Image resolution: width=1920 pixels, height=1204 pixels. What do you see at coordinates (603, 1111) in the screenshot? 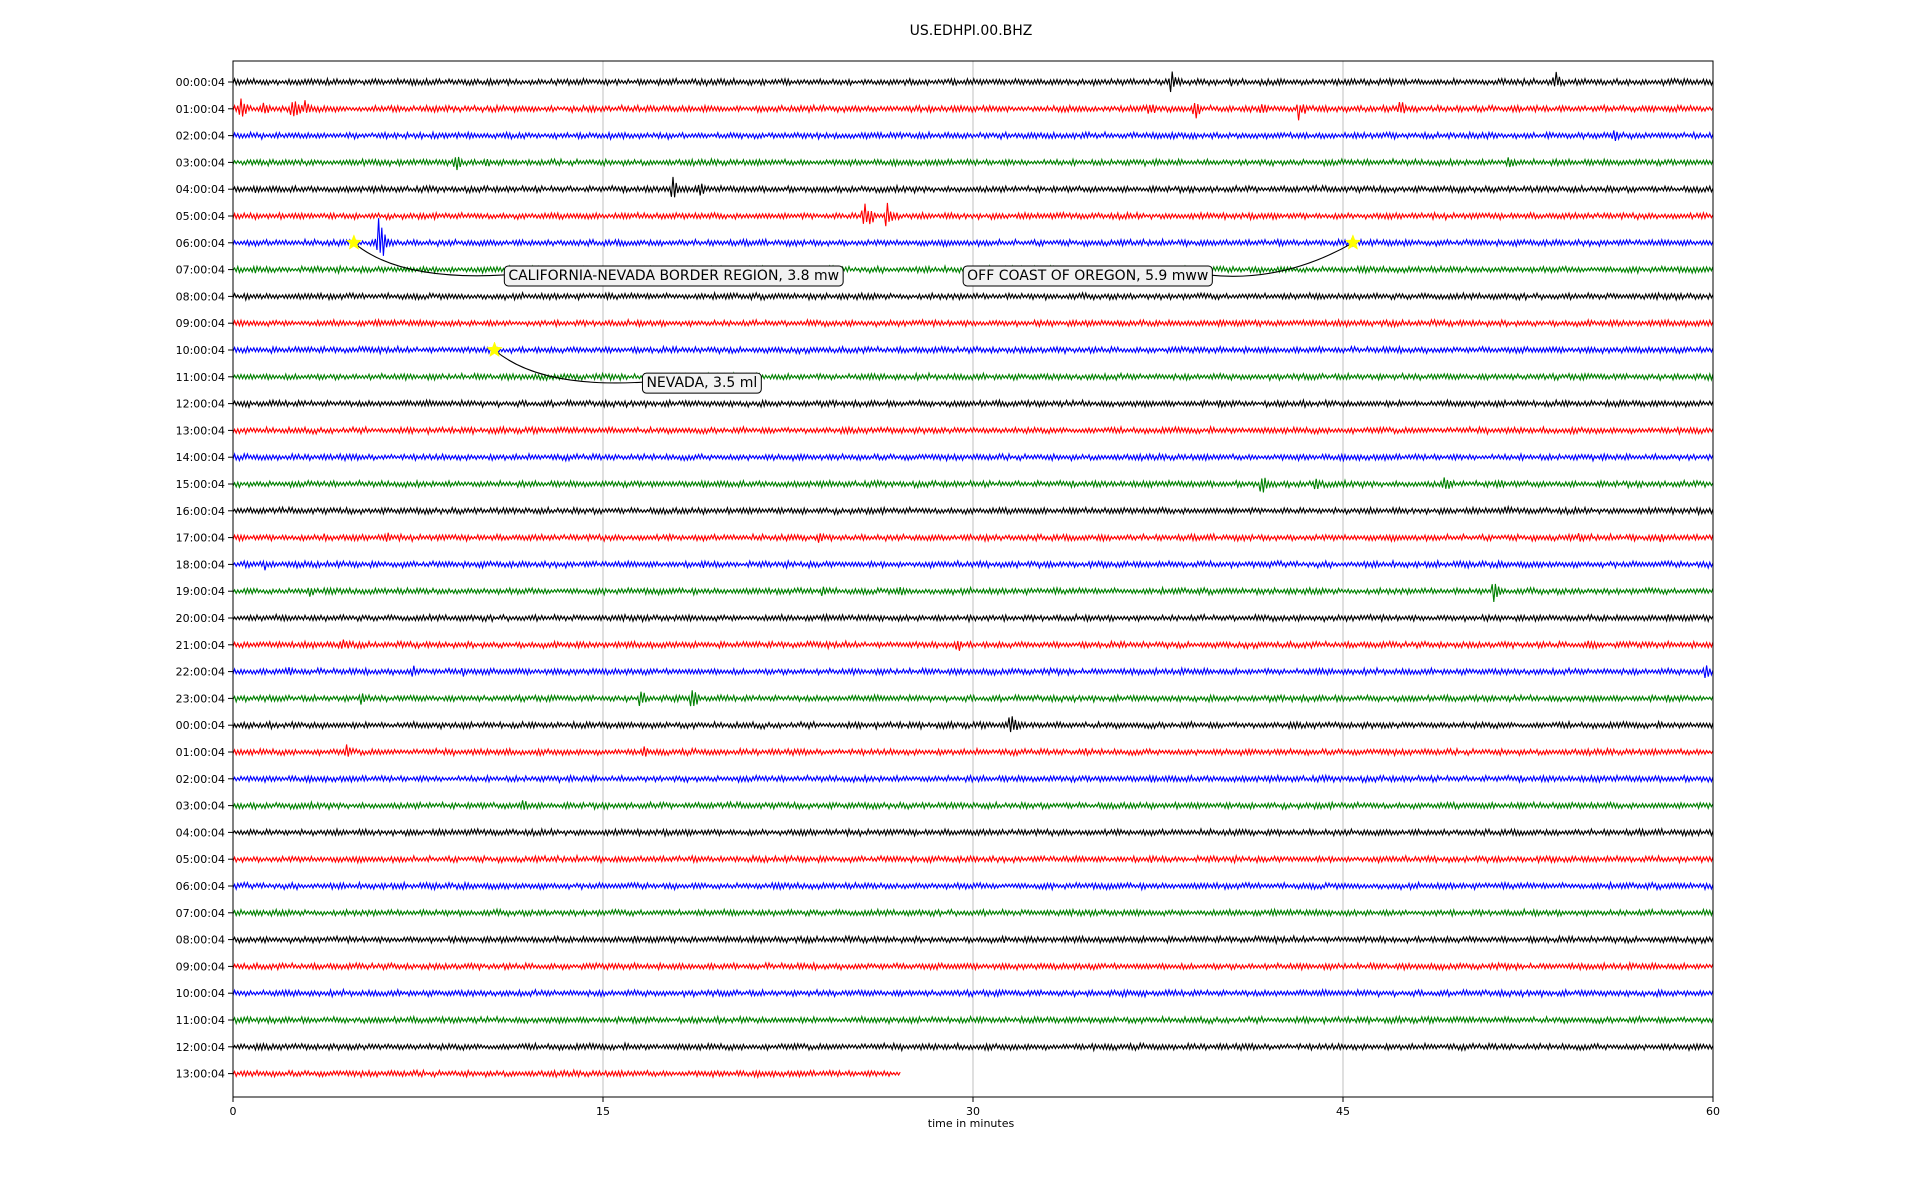
I see `x-tick-label: 15` at bounding box center [603, 1111].